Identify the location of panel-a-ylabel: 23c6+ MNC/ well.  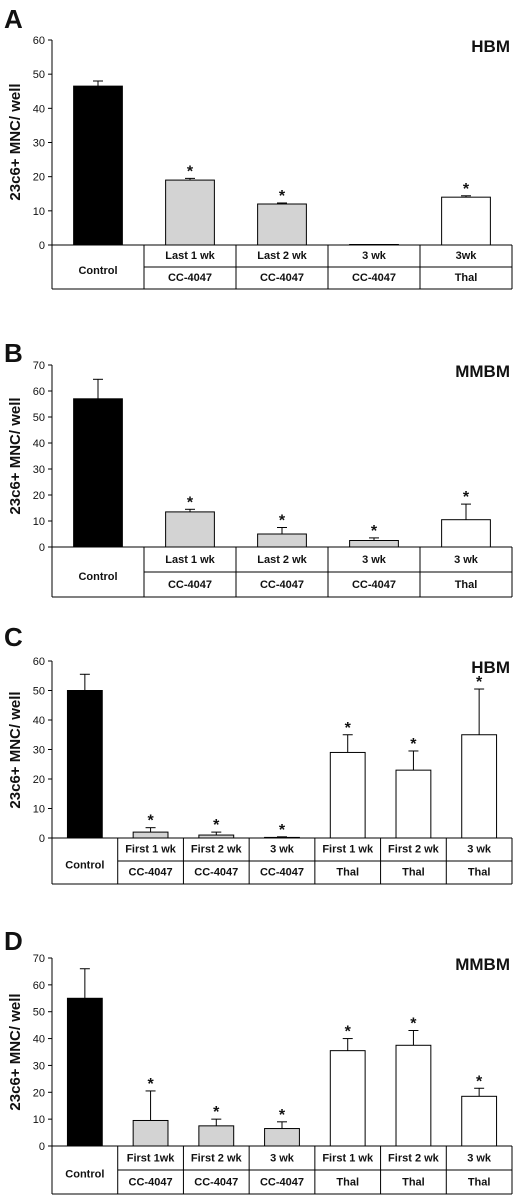
(15, 141).